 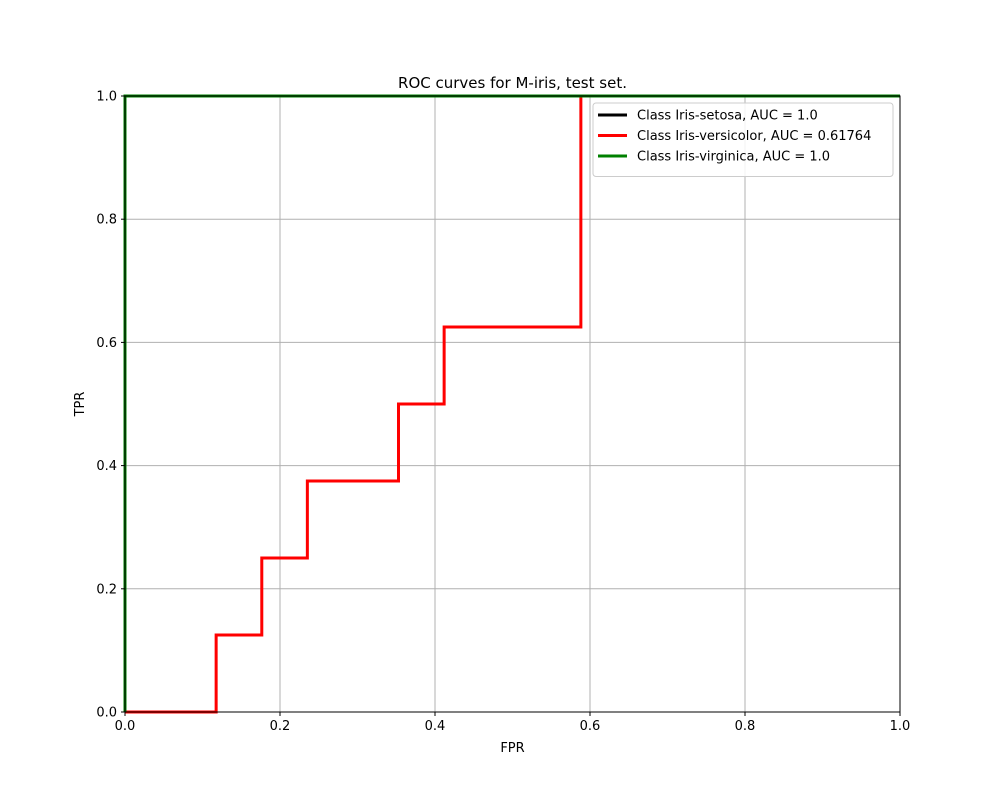 I want to click on x-tick-label: 0.8, so click(x=745, y=726).